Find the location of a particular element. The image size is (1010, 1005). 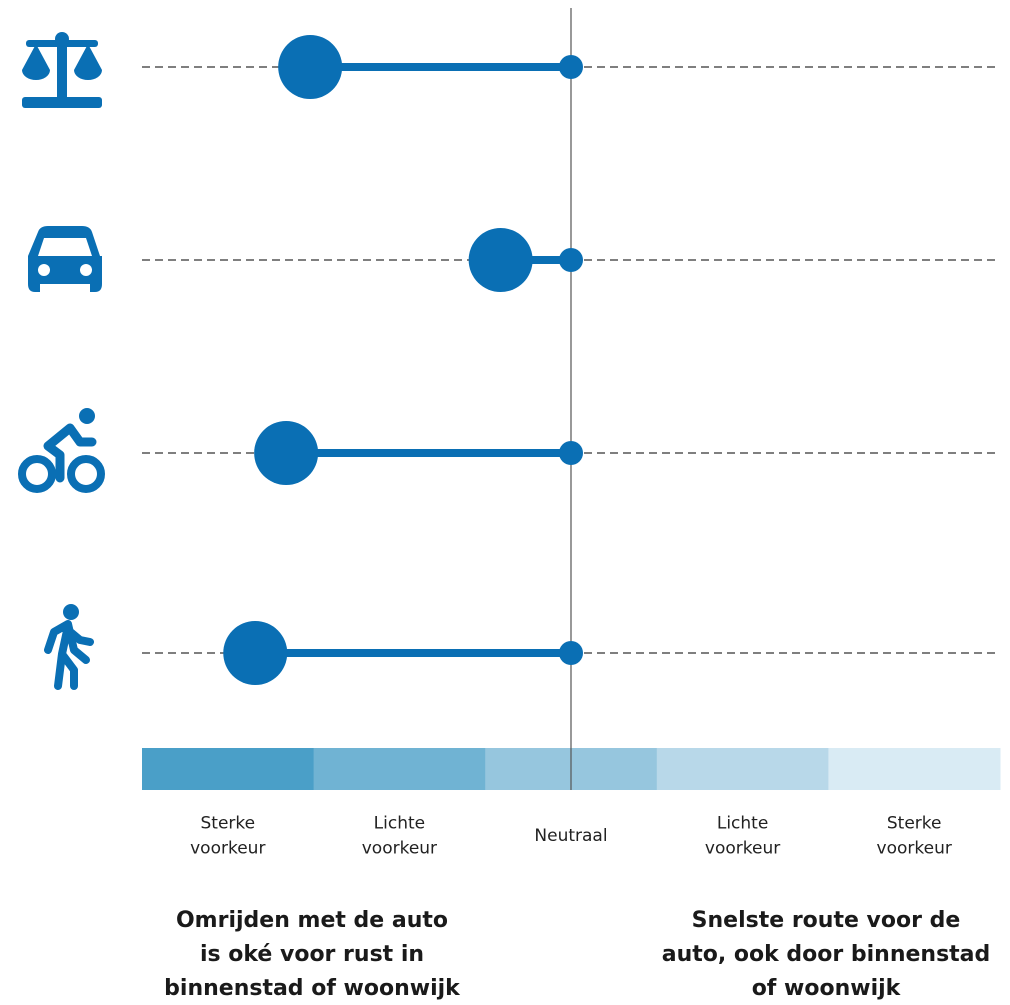

caption: auto, ook door binnenstad is located at coordinates (826, 954).